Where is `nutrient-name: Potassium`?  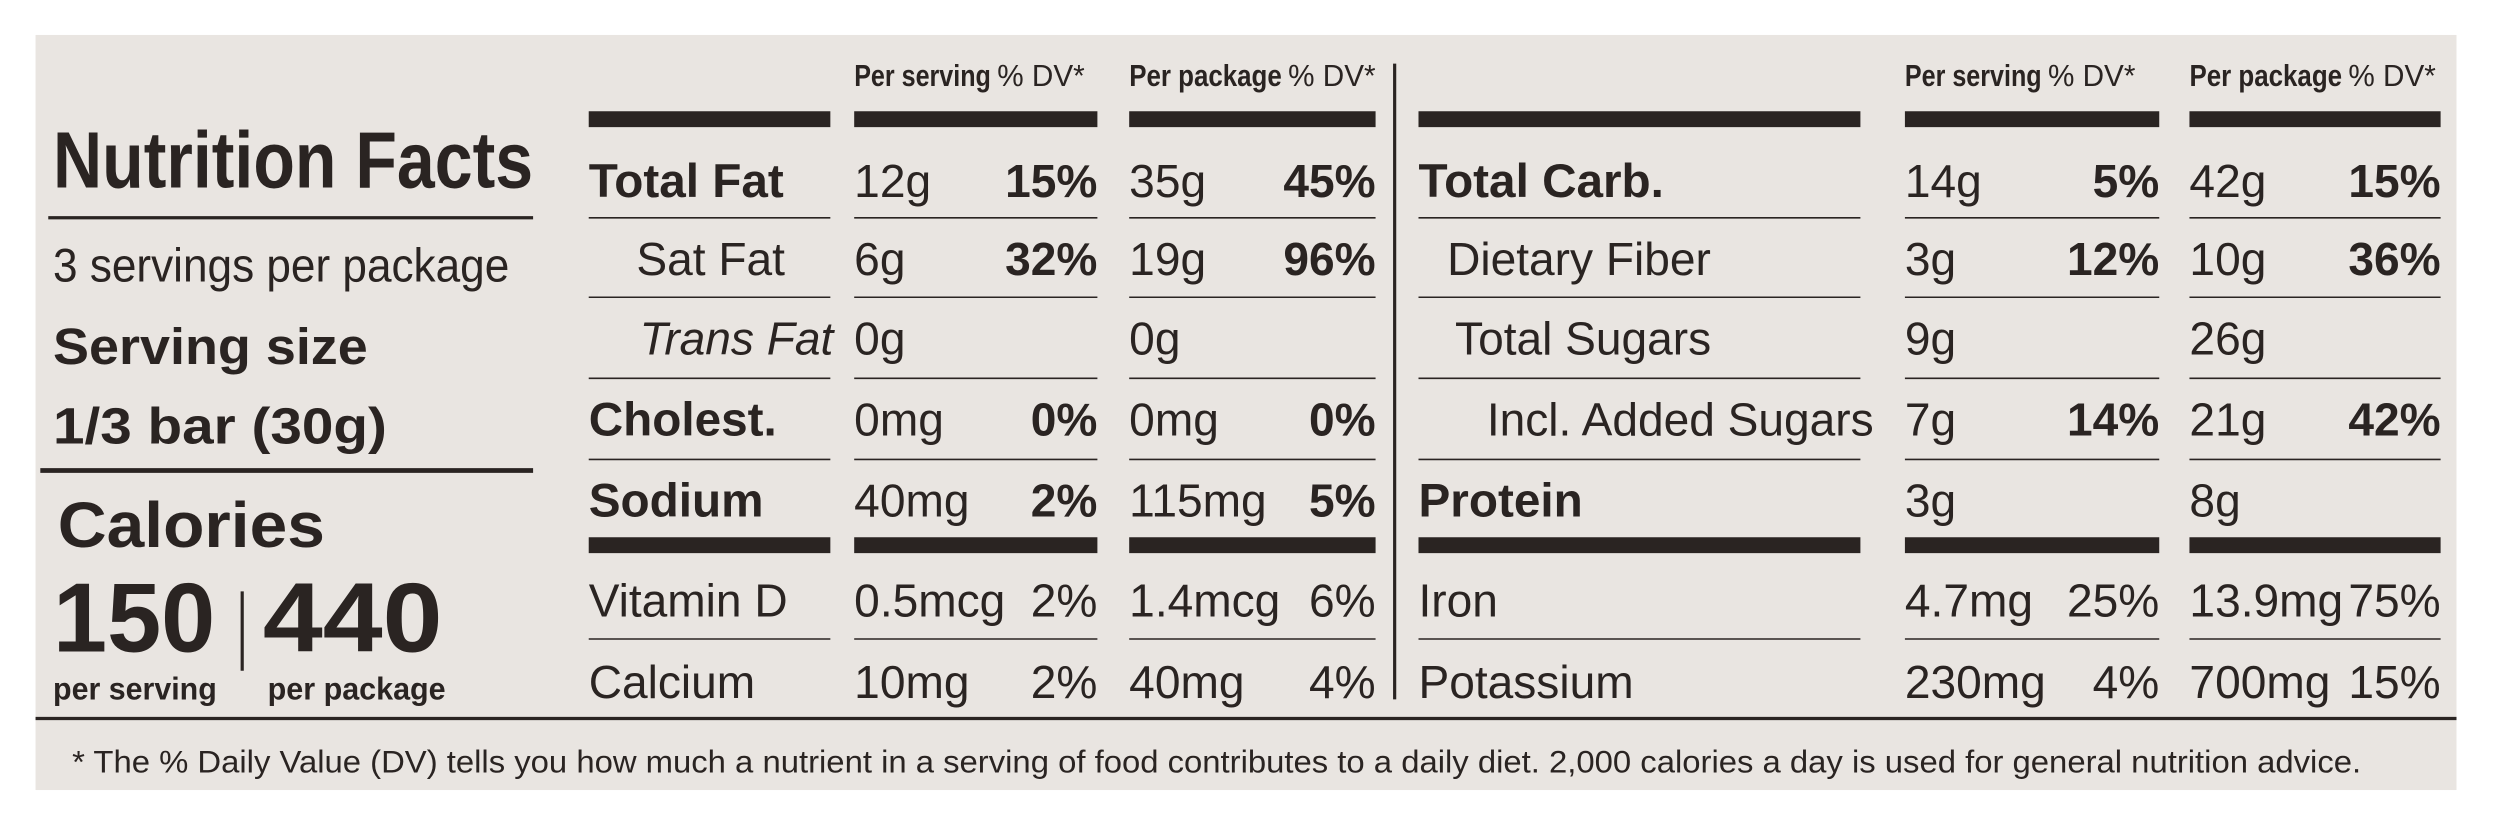 nutrient-name: Potassium is located at coordinates (1525, 682).